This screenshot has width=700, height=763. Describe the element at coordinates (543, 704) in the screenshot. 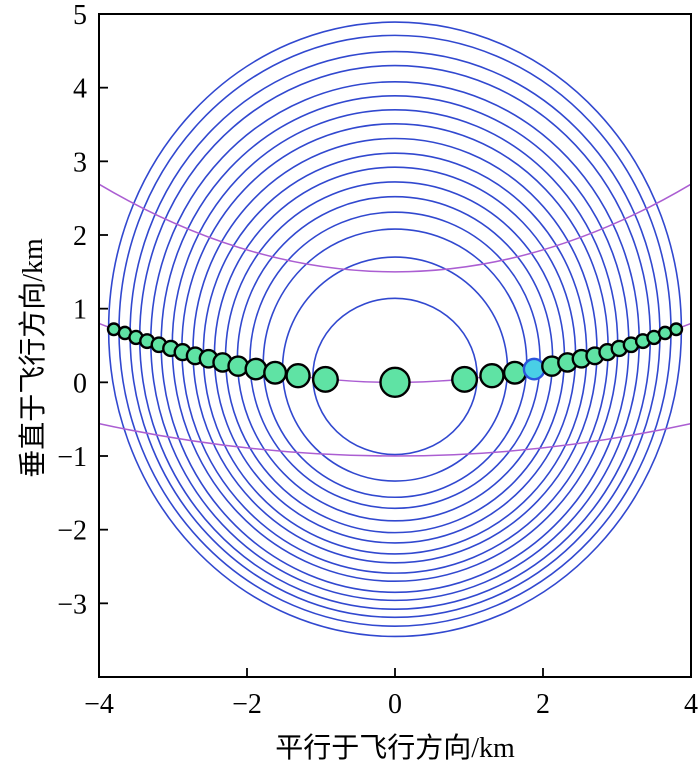

I see `x-tick-label: 2` at that location.